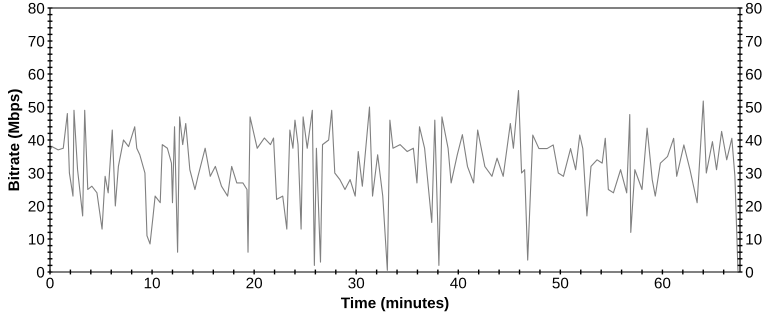  What do you see at coordinates (36, 206) in the screenshot?
I see `y-tick-label: 20` at bounding box center [36, 206].